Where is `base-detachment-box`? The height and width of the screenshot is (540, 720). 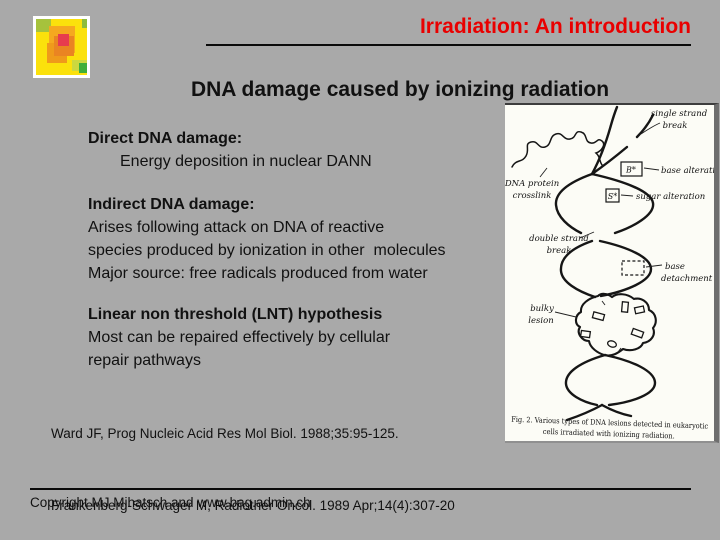 base-detachment-box is located at coordinates (633, 268).